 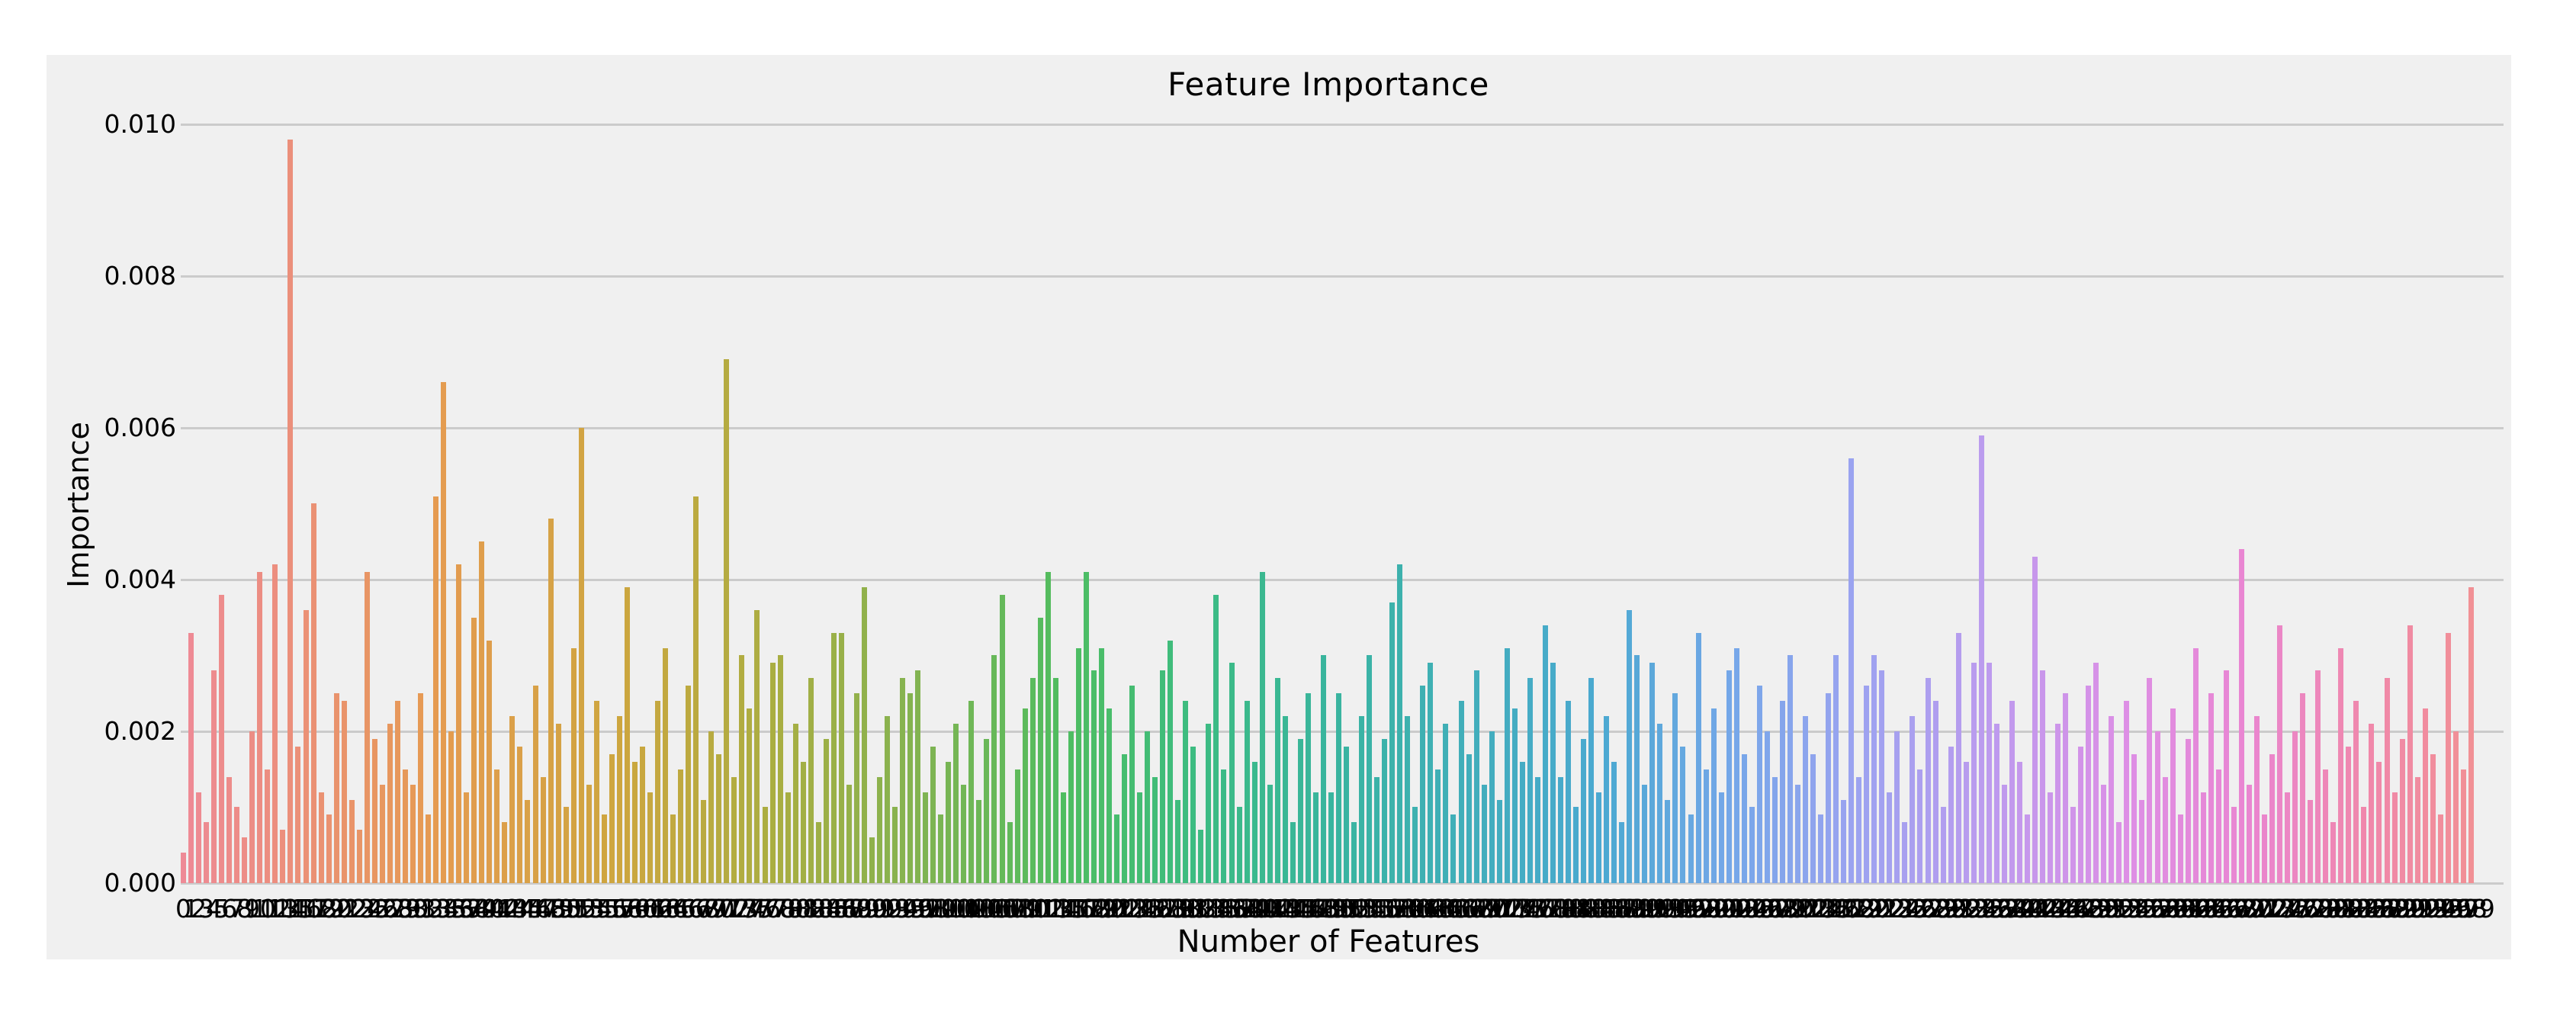 What do you see at coordinates (474, 909) in the screenshot?
I see `x-tick-label: 38` at bounding box center [474, 909].